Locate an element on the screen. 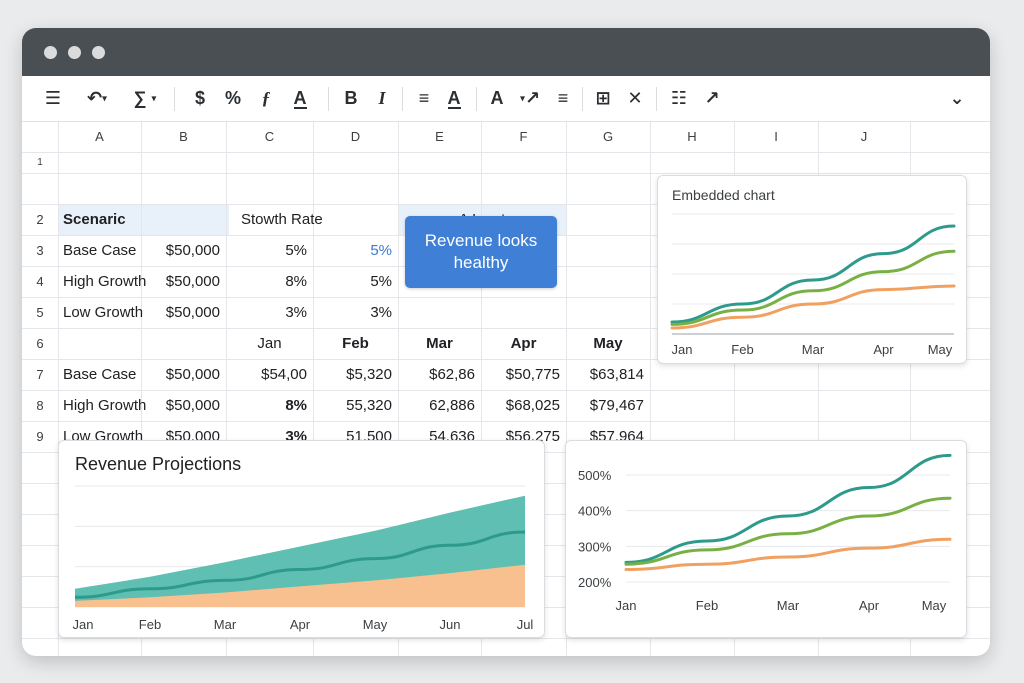 Image resolution: width=1024 pixels, height=683 pixels. embedded-chart: Embedded chart Jan Feb Mar Apr May is located at coordinates (812, 269).